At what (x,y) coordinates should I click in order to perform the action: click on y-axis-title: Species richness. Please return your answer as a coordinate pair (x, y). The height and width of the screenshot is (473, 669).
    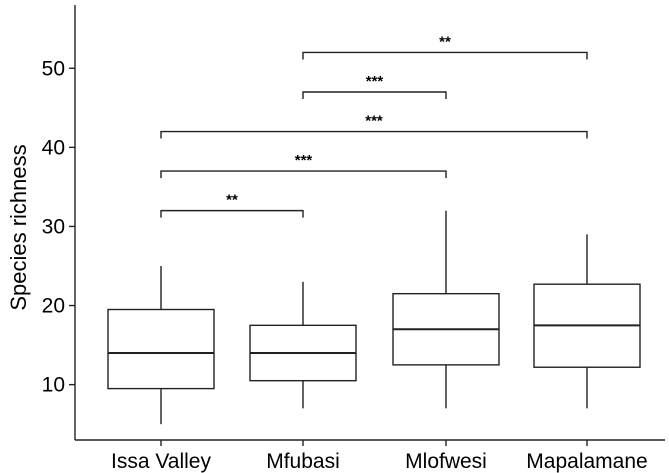
    Looking at the image, I should click on (18, 227).